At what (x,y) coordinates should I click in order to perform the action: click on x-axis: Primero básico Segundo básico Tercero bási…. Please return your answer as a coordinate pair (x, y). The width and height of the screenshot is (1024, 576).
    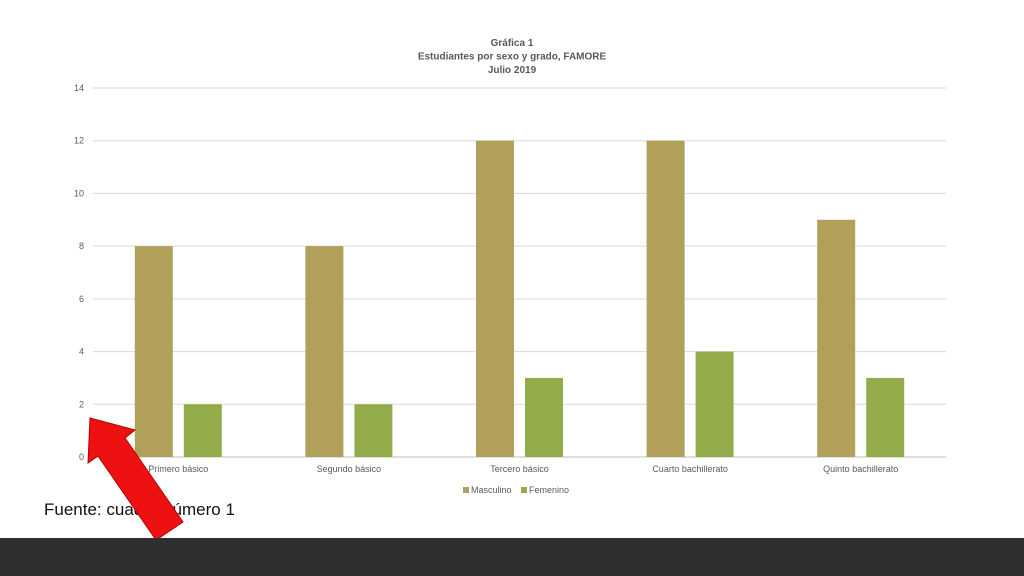
    Looking at the image, I should click on (523, 469).